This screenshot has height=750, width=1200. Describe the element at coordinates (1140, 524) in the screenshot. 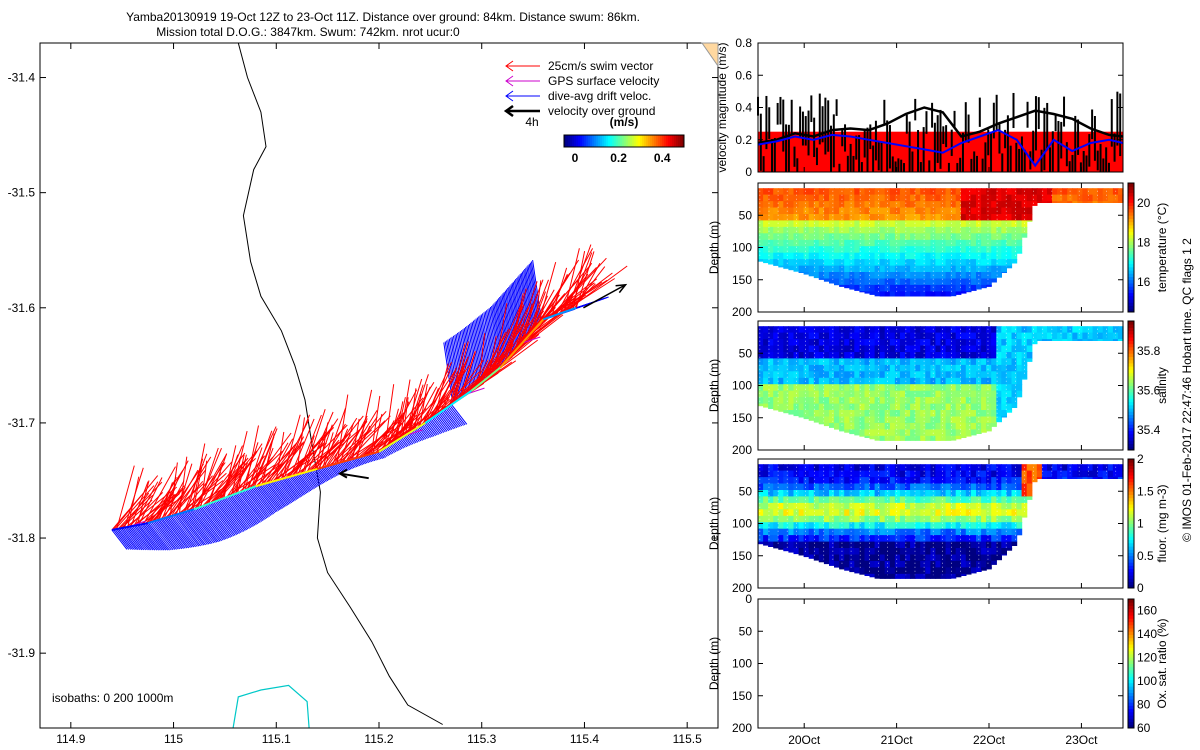

I see `colorbar-tick-label: 1` at that location.